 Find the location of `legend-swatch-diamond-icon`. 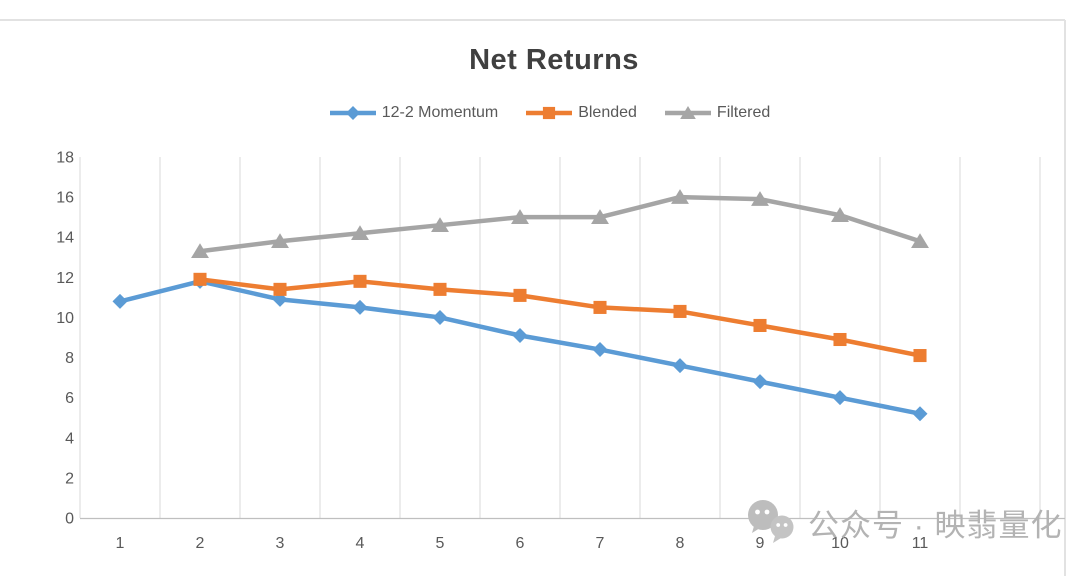

legend-swatch-diamond-icon is located at coordinates (352, 113).